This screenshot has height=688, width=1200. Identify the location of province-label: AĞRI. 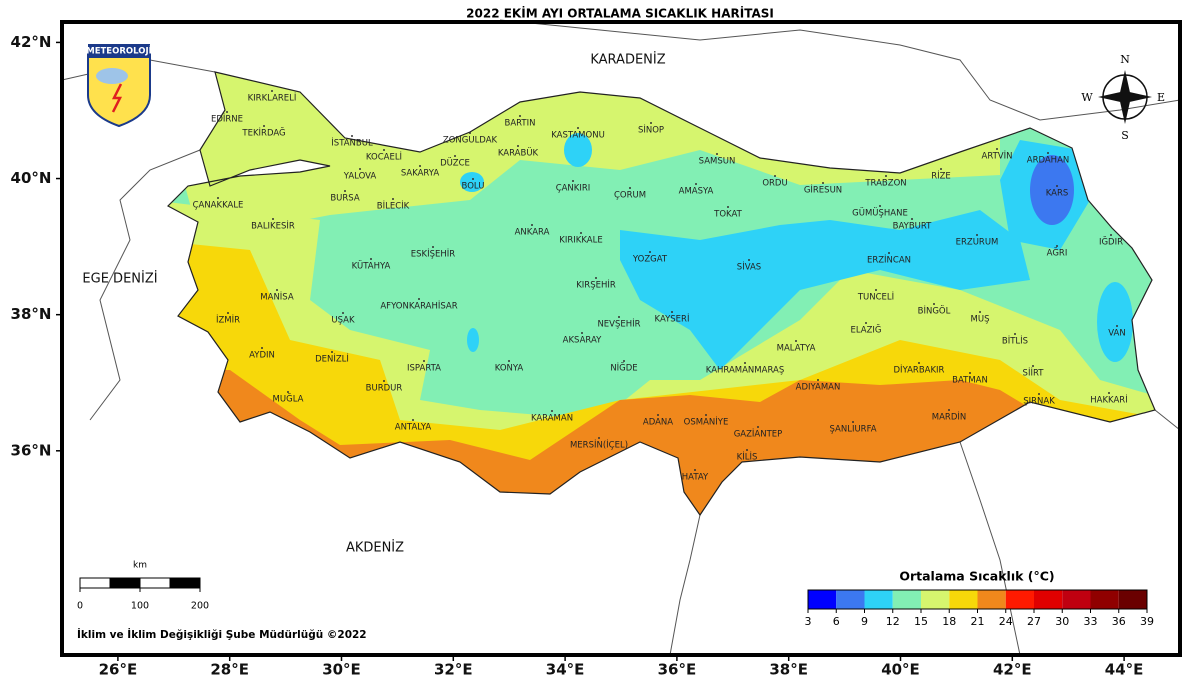
(1057, 253).